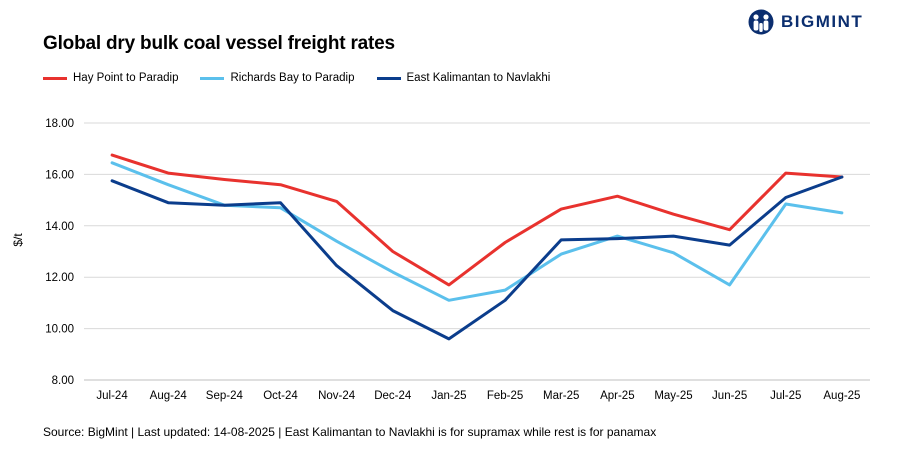 This screenshot has height=453, width=906. I want to click on x-tick-label: Nov-24, so click(337, 396).